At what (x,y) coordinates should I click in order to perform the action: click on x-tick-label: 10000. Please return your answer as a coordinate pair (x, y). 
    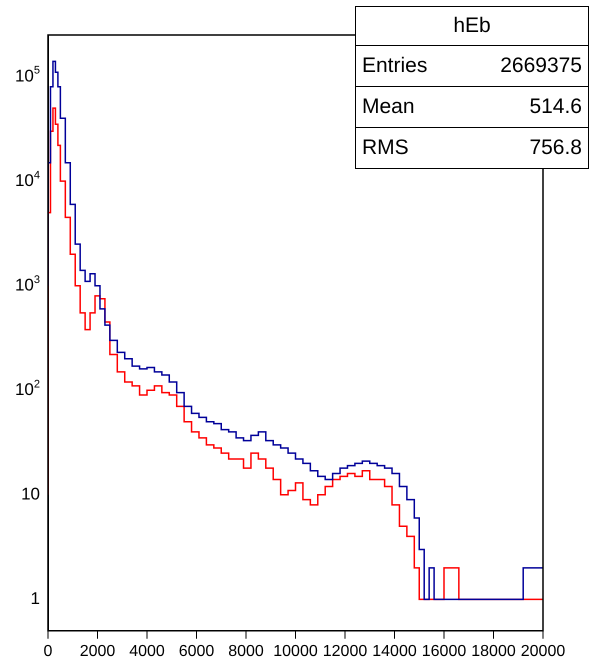
    Looking at the image, I should click on (295, 651).